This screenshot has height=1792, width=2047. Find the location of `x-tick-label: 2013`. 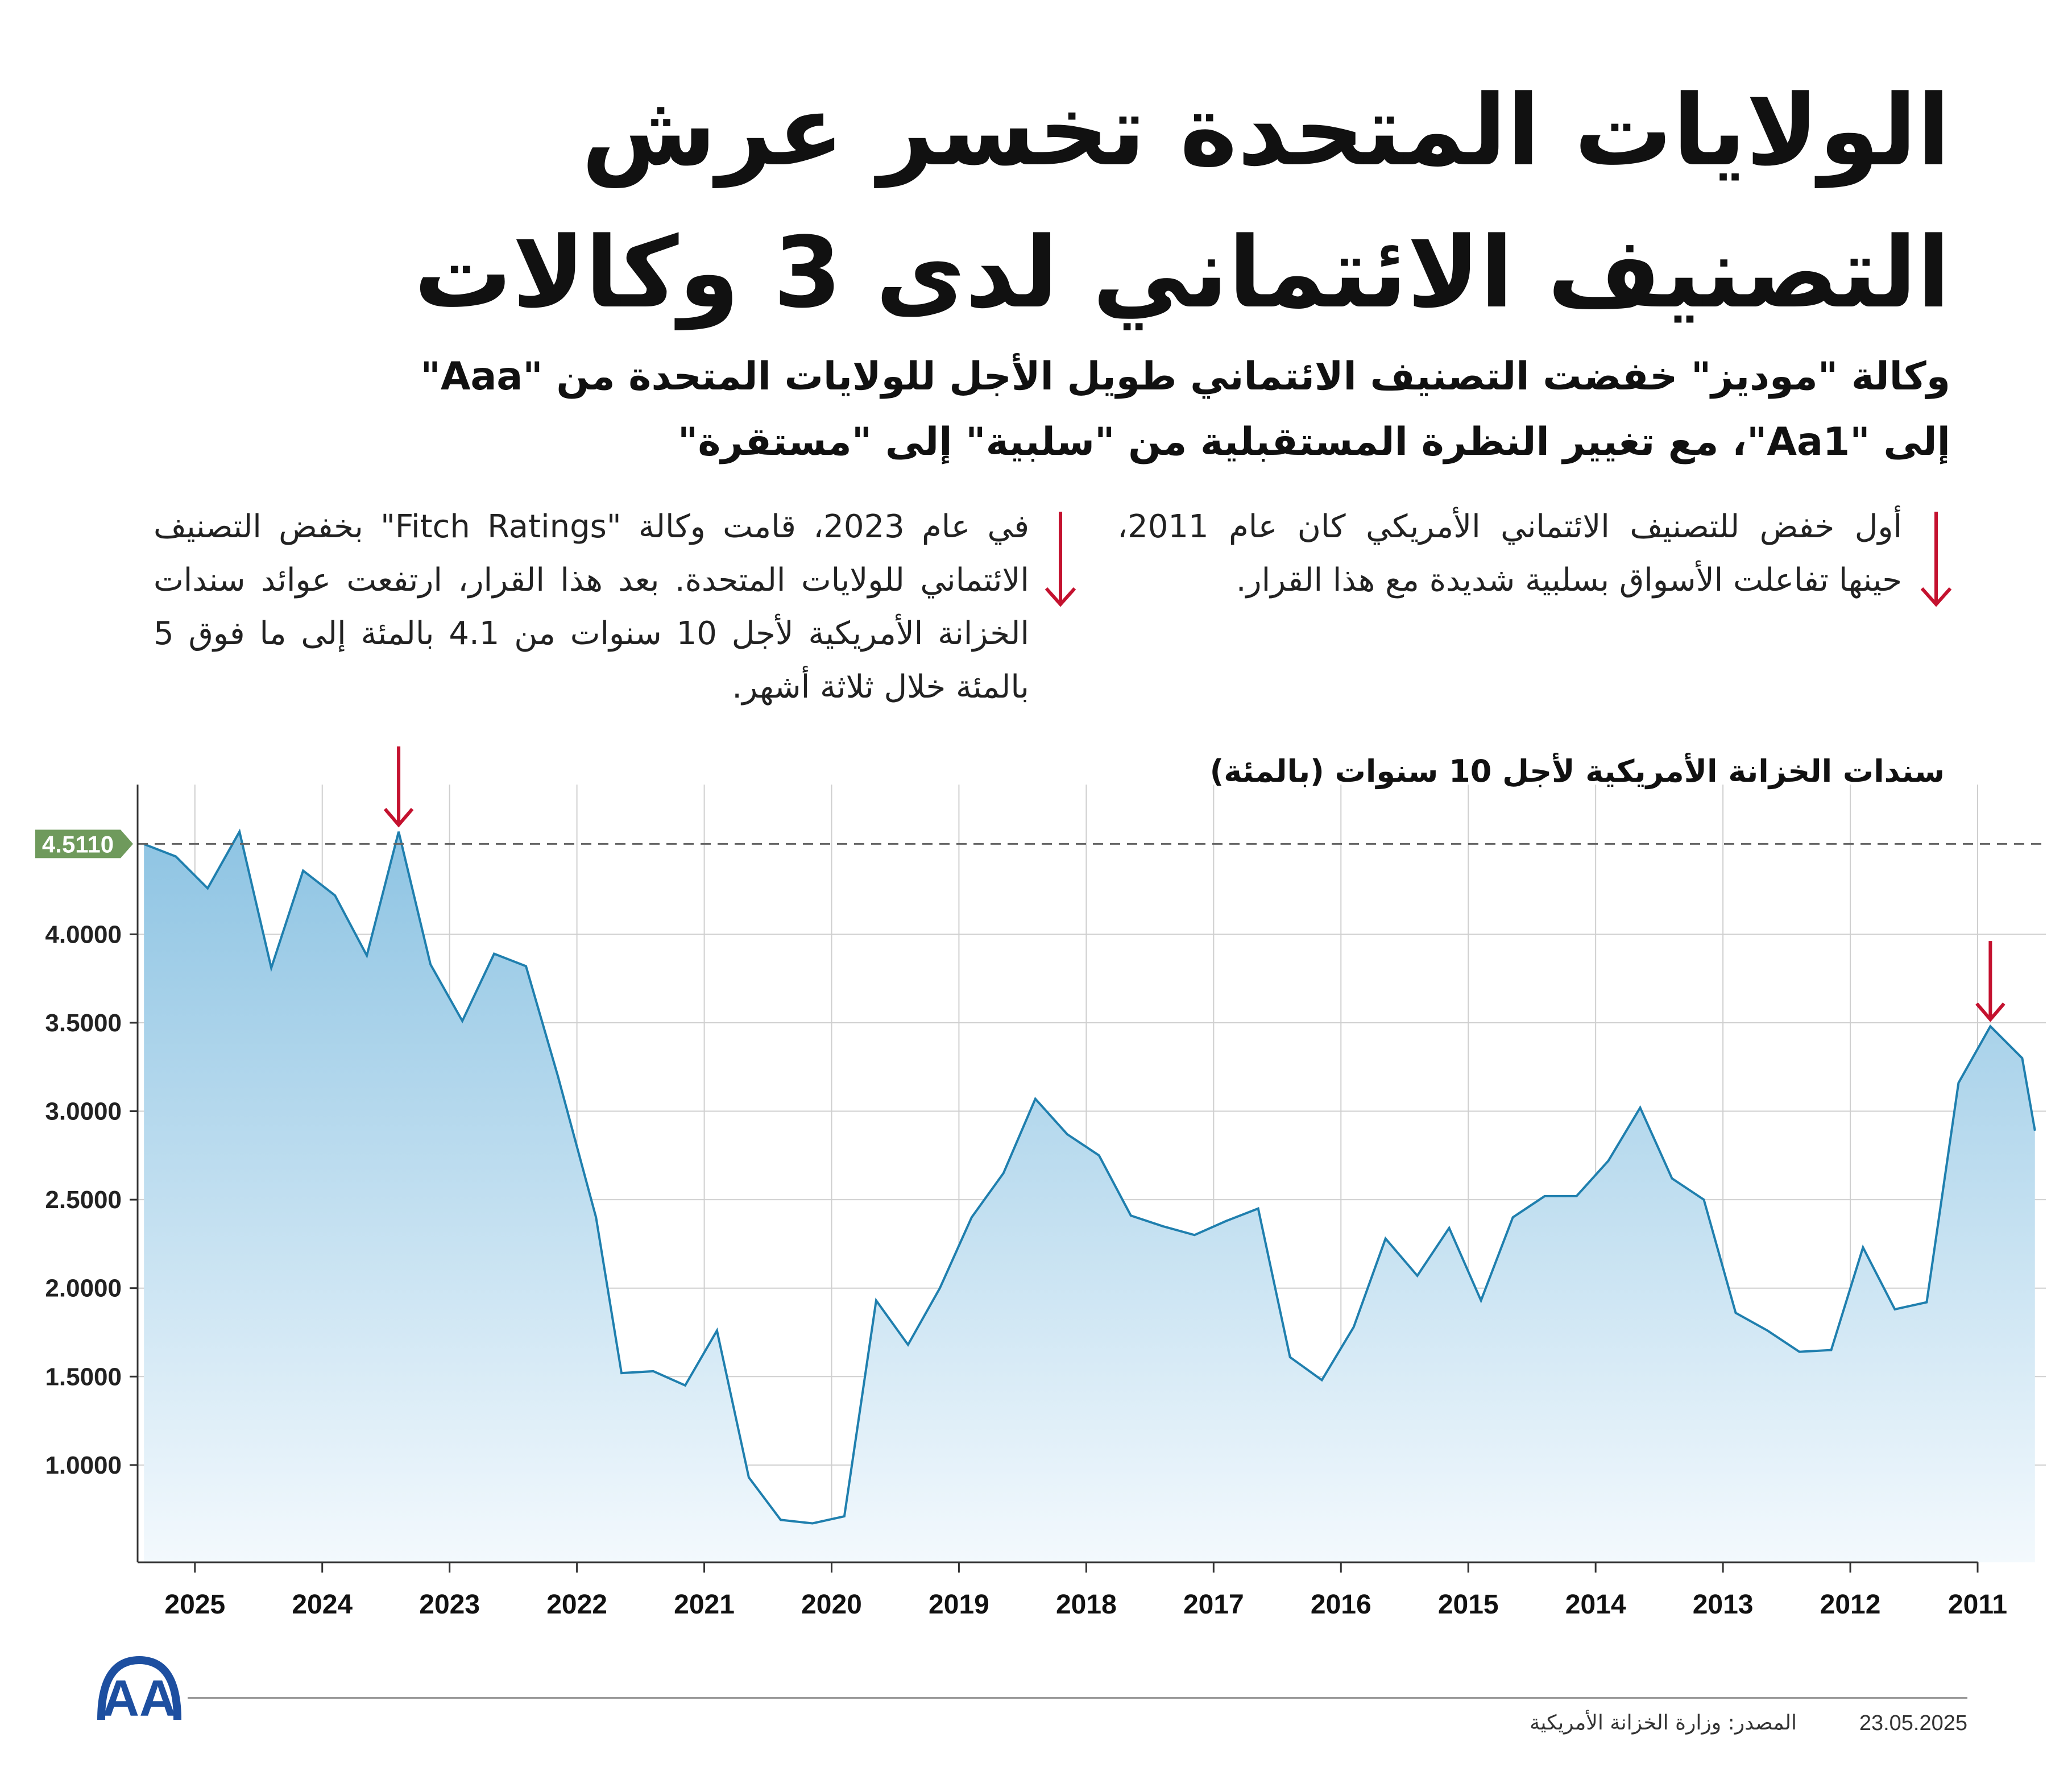

x-tick-label: 2013 is located at coordinates (1723, 1605).